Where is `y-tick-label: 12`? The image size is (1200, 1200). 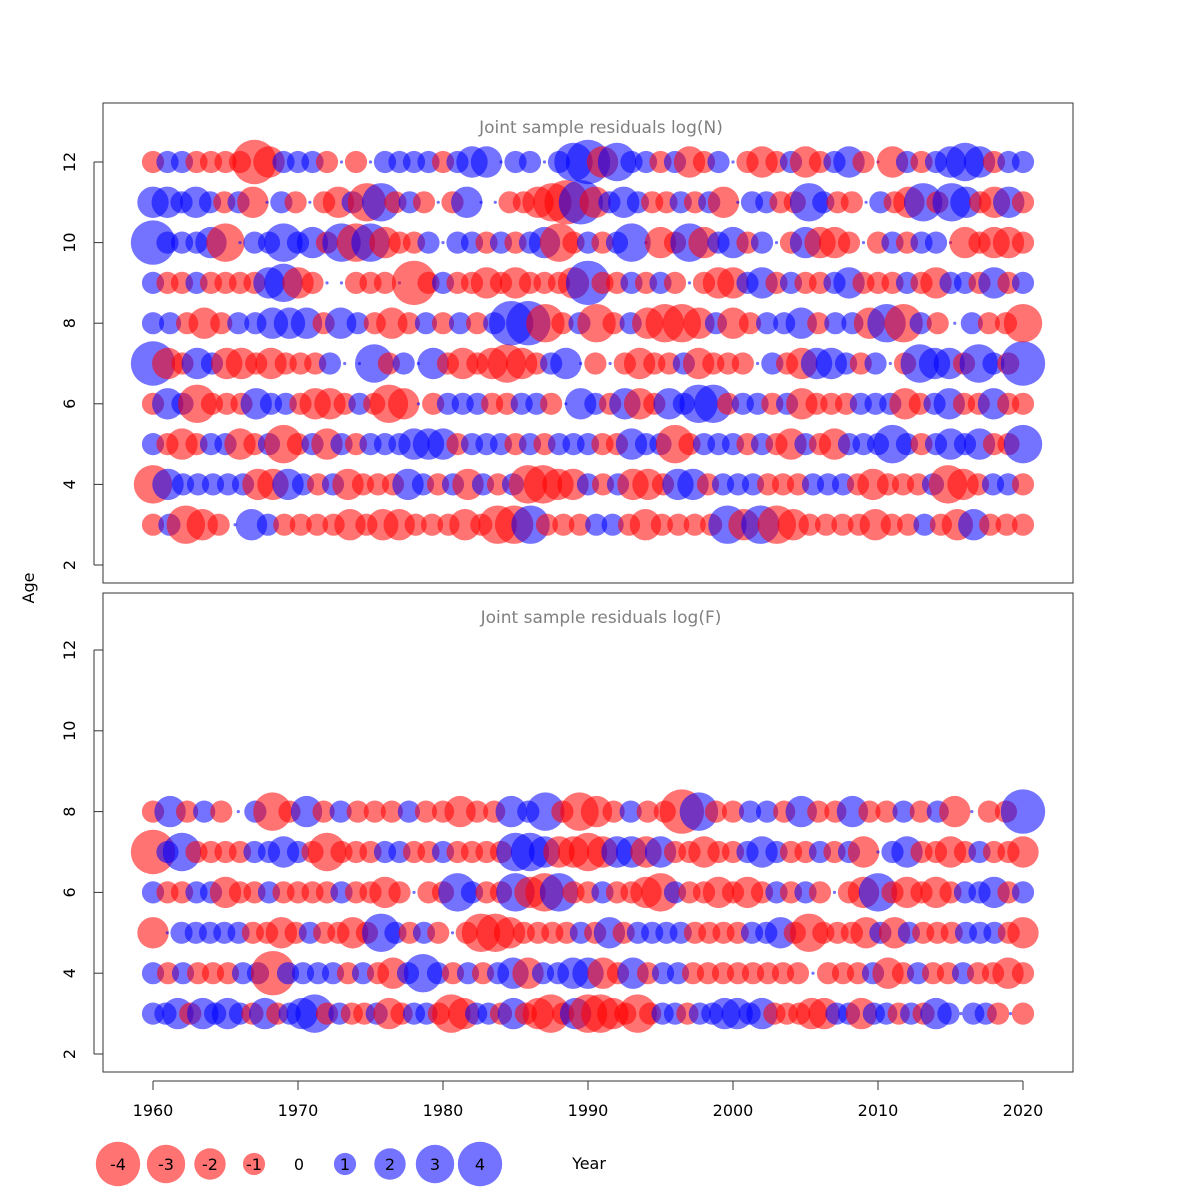 y-tick-label: 12 is located at coordinates (69, 162).